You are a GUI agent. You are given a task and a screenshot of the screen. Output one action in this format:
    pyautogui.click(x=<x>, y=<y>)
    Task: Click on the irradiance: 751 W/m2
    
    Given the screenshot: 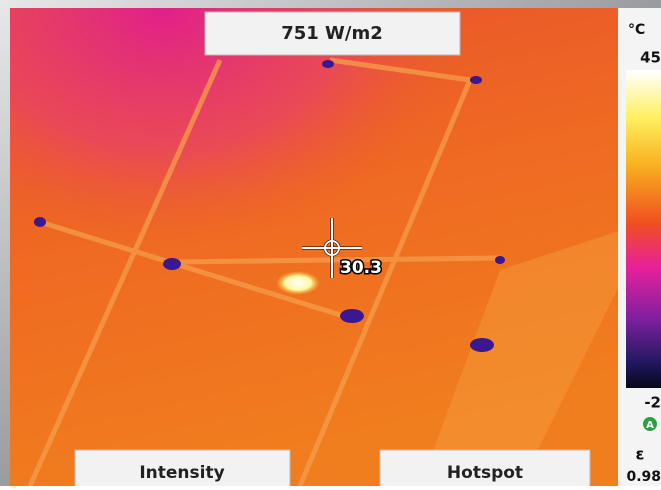 What is the action you would take?
    pyautogui.click(x=332, y=33)
    